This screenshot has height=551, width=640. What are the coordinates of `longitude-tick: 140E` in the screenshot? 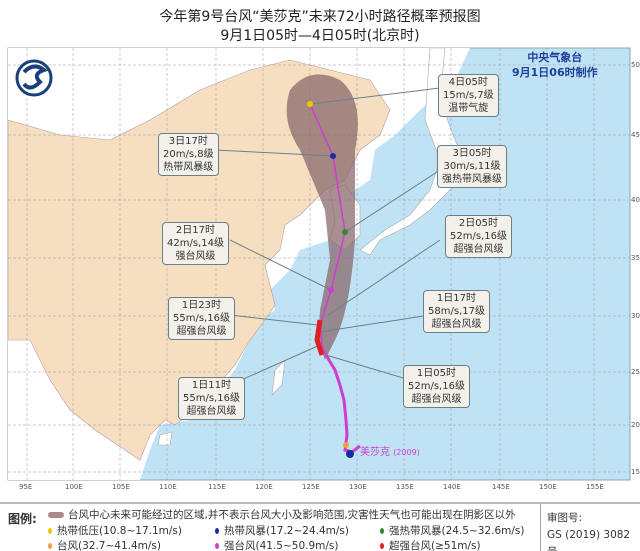 It's located at (452, 487).